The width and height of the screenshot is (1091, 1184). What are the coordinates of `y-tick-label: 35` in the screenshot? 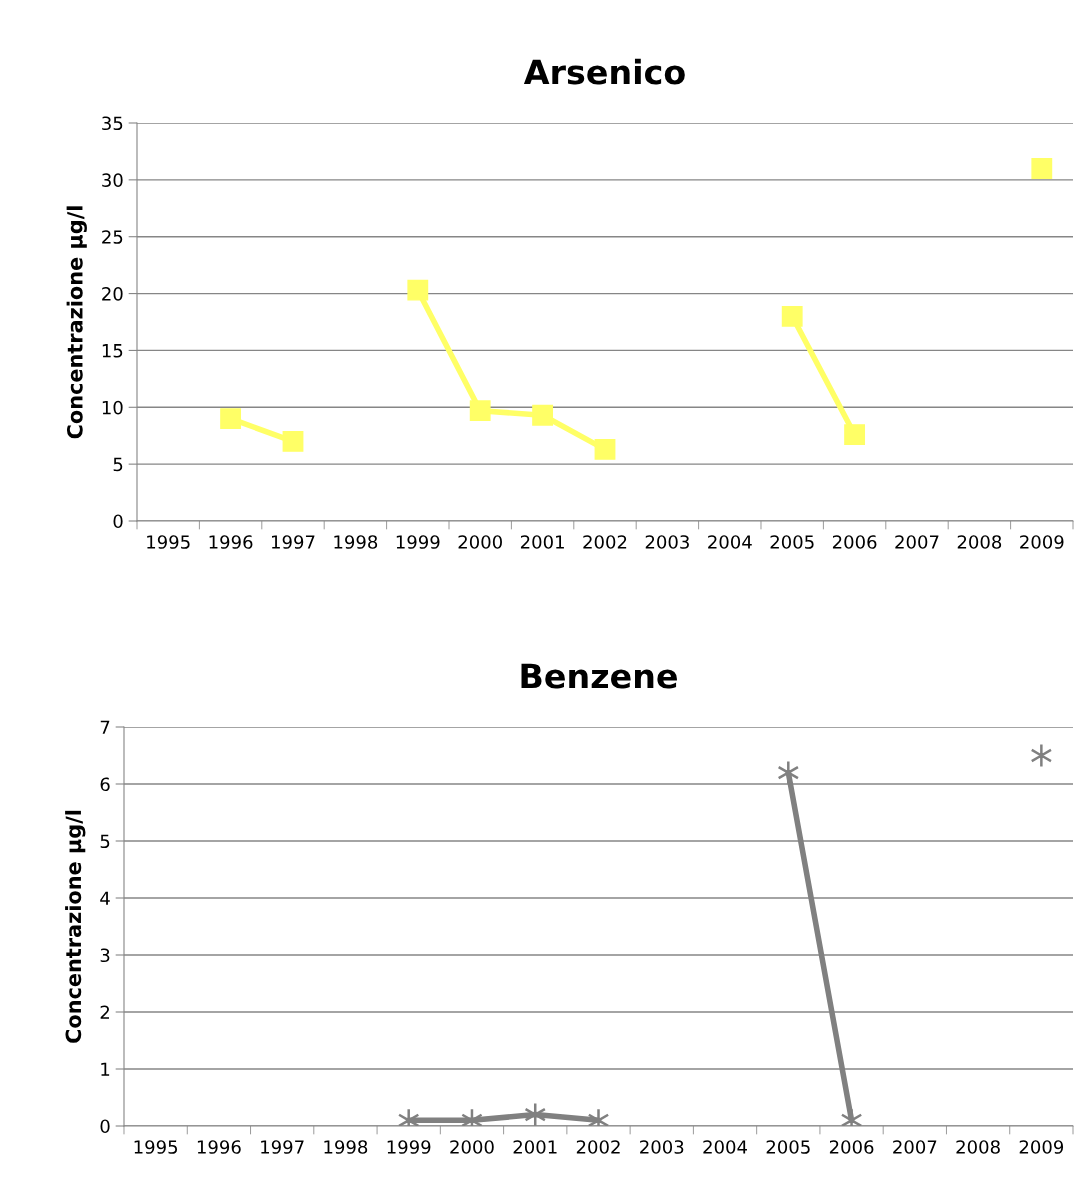 It's located at (112, 123).